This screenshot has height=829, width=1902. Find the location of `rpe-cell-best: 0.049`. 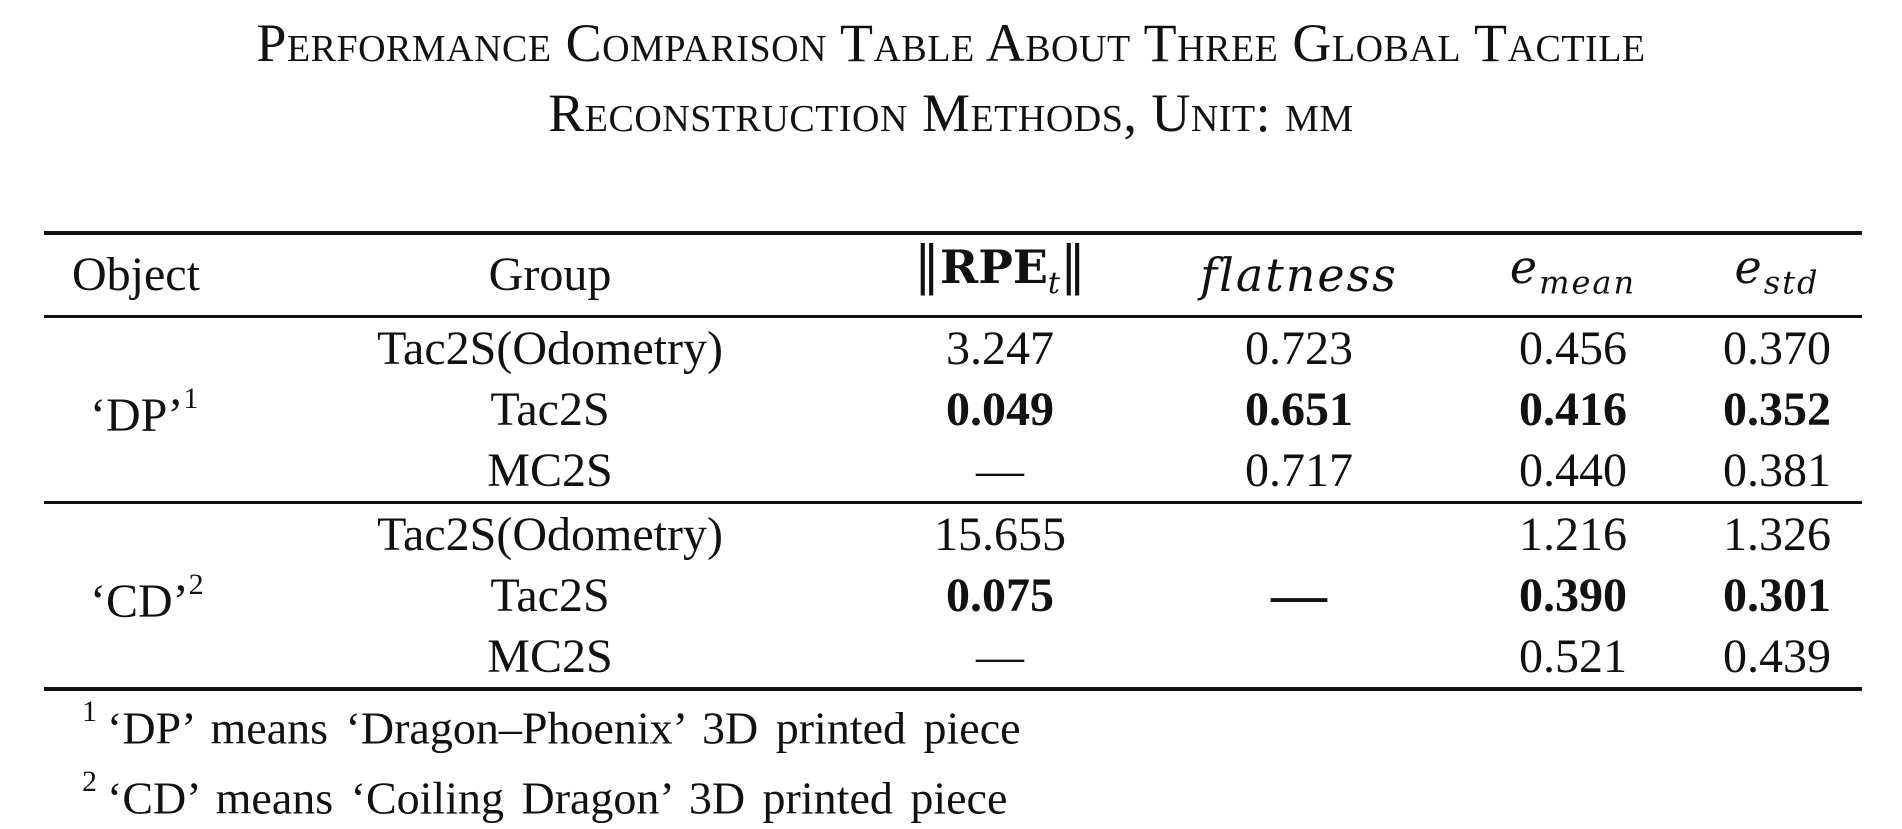

rpe-cell-best: 0.049 is located at coordinates (1000, 410).